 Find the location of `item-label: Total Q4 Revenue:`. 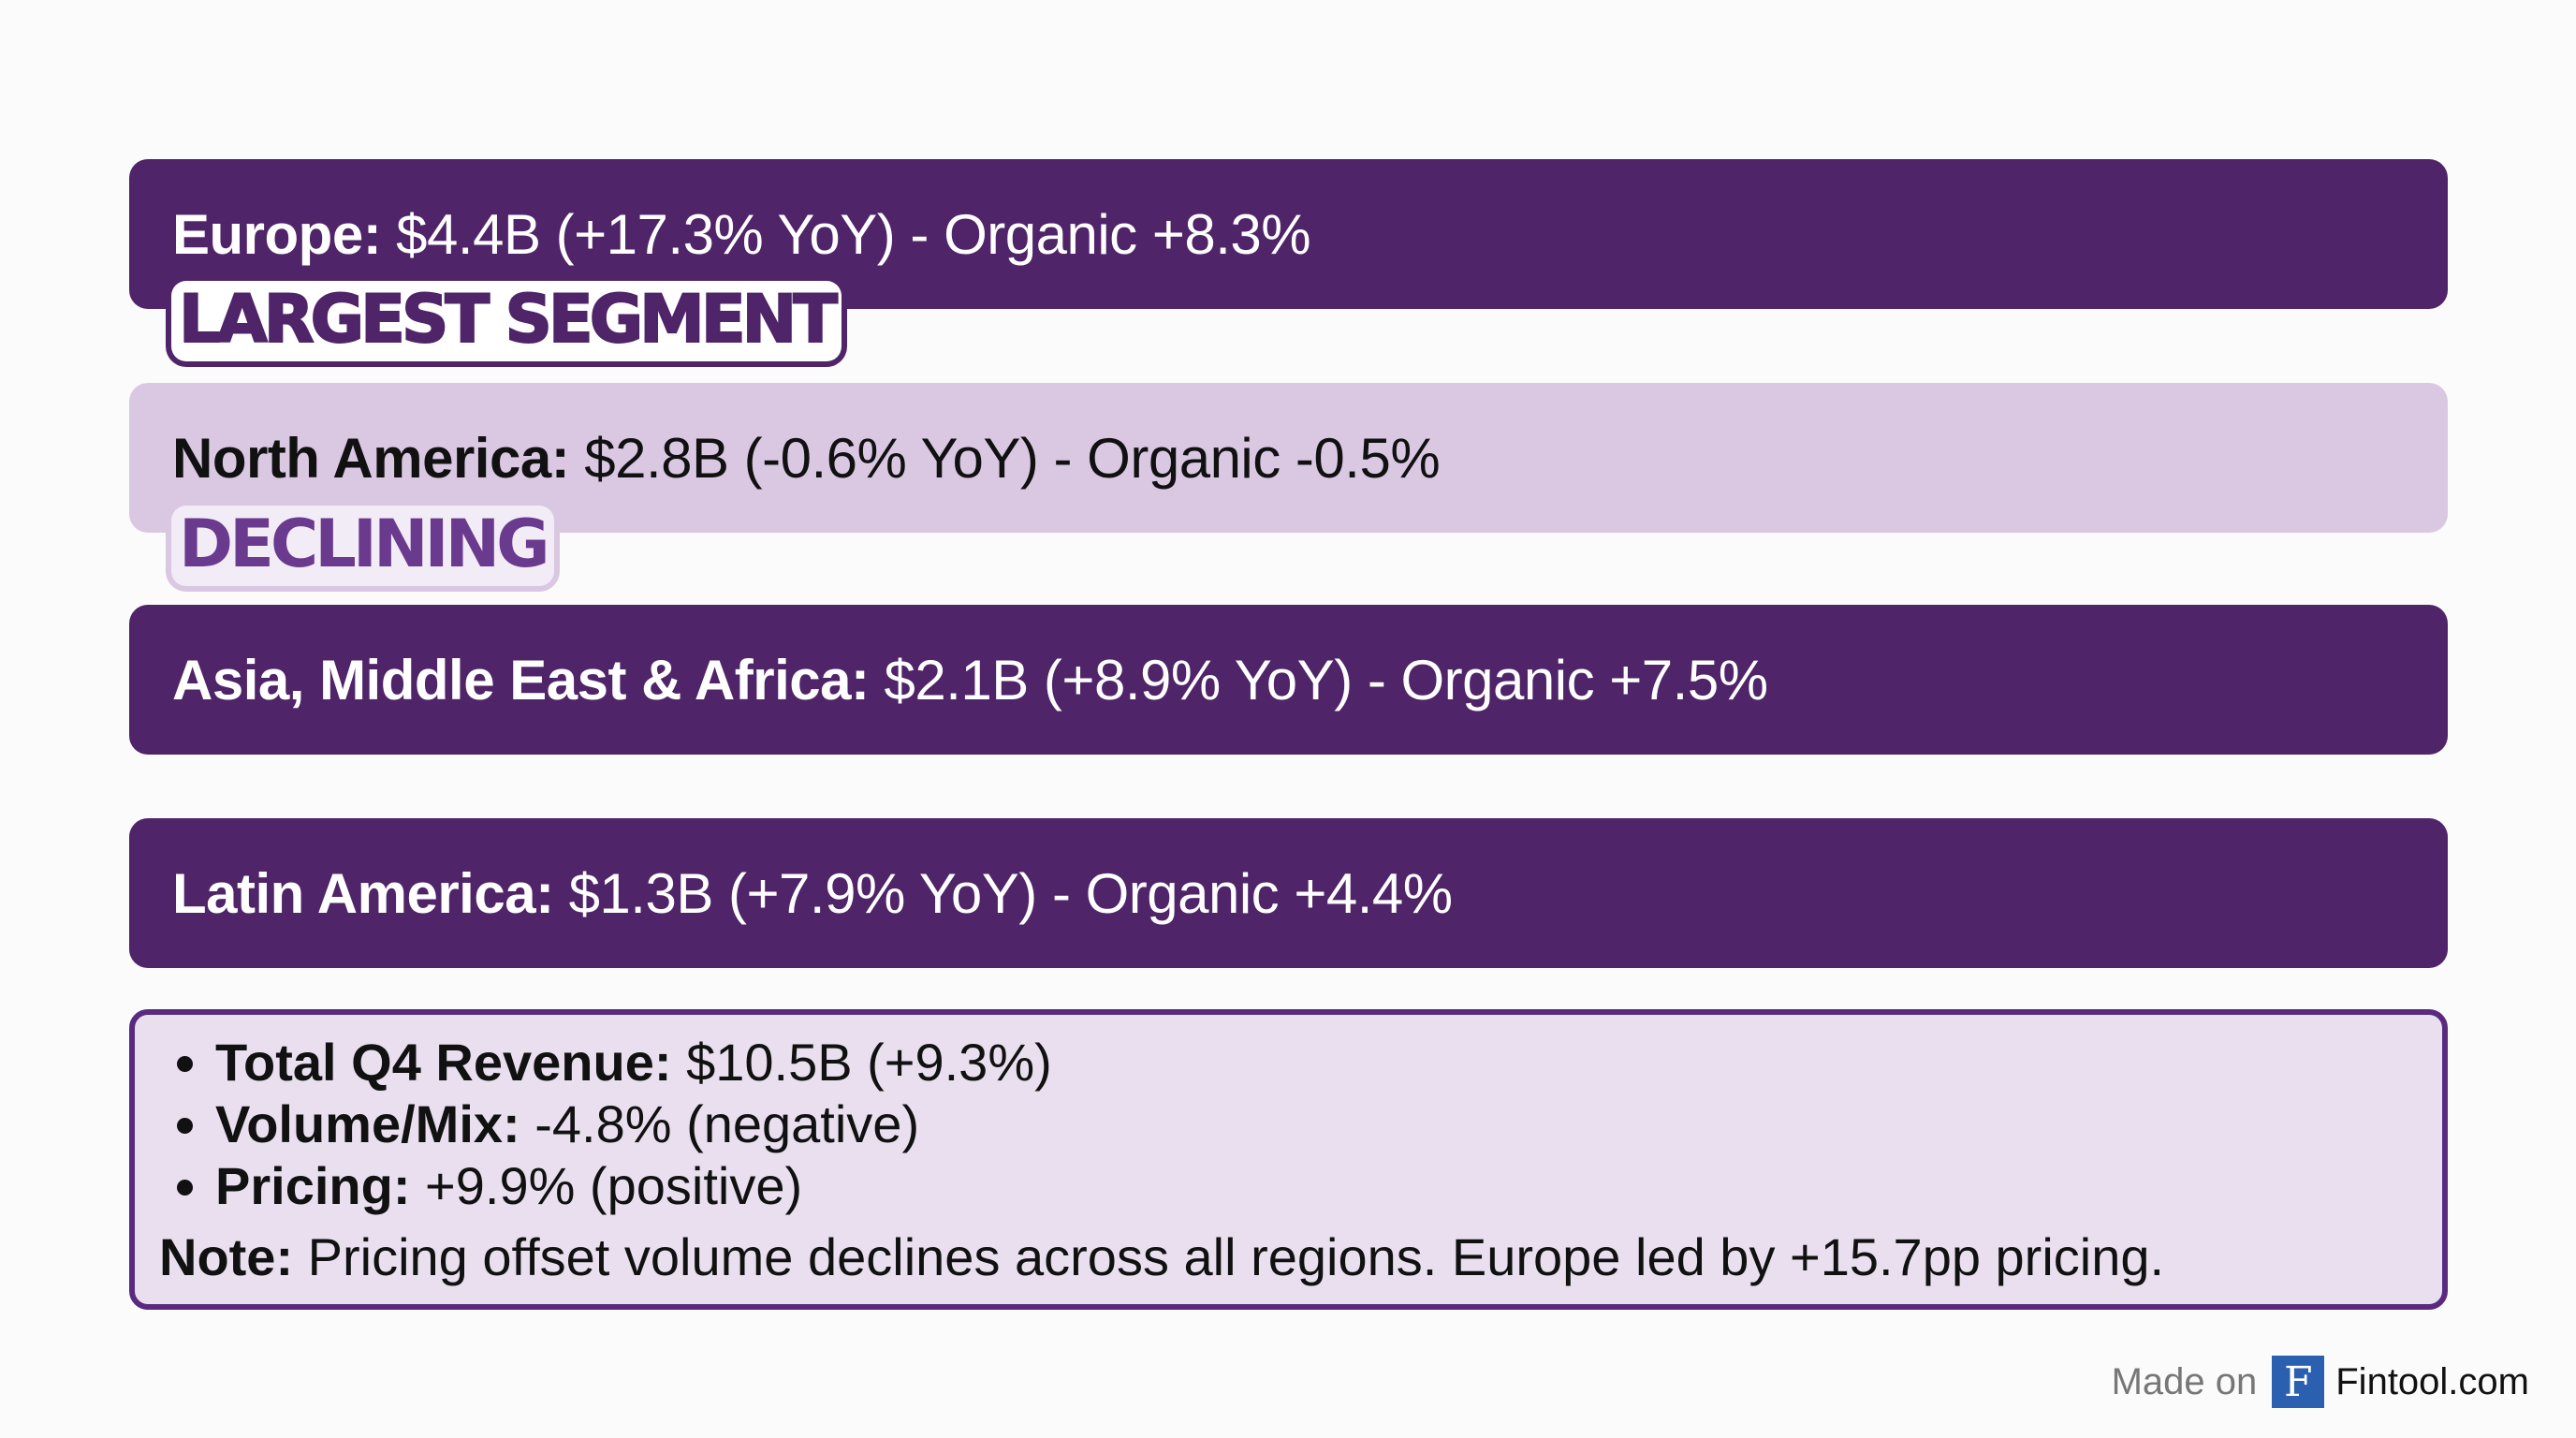

item-label: Total Q4 Revenue: is located at coordinates (443, 1062).